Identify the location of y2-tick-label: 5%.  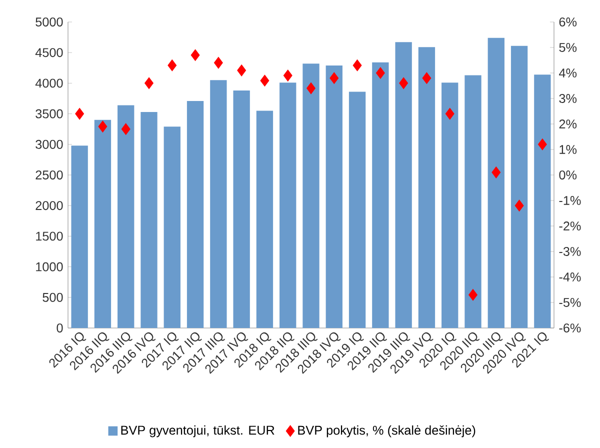
(568, 47).